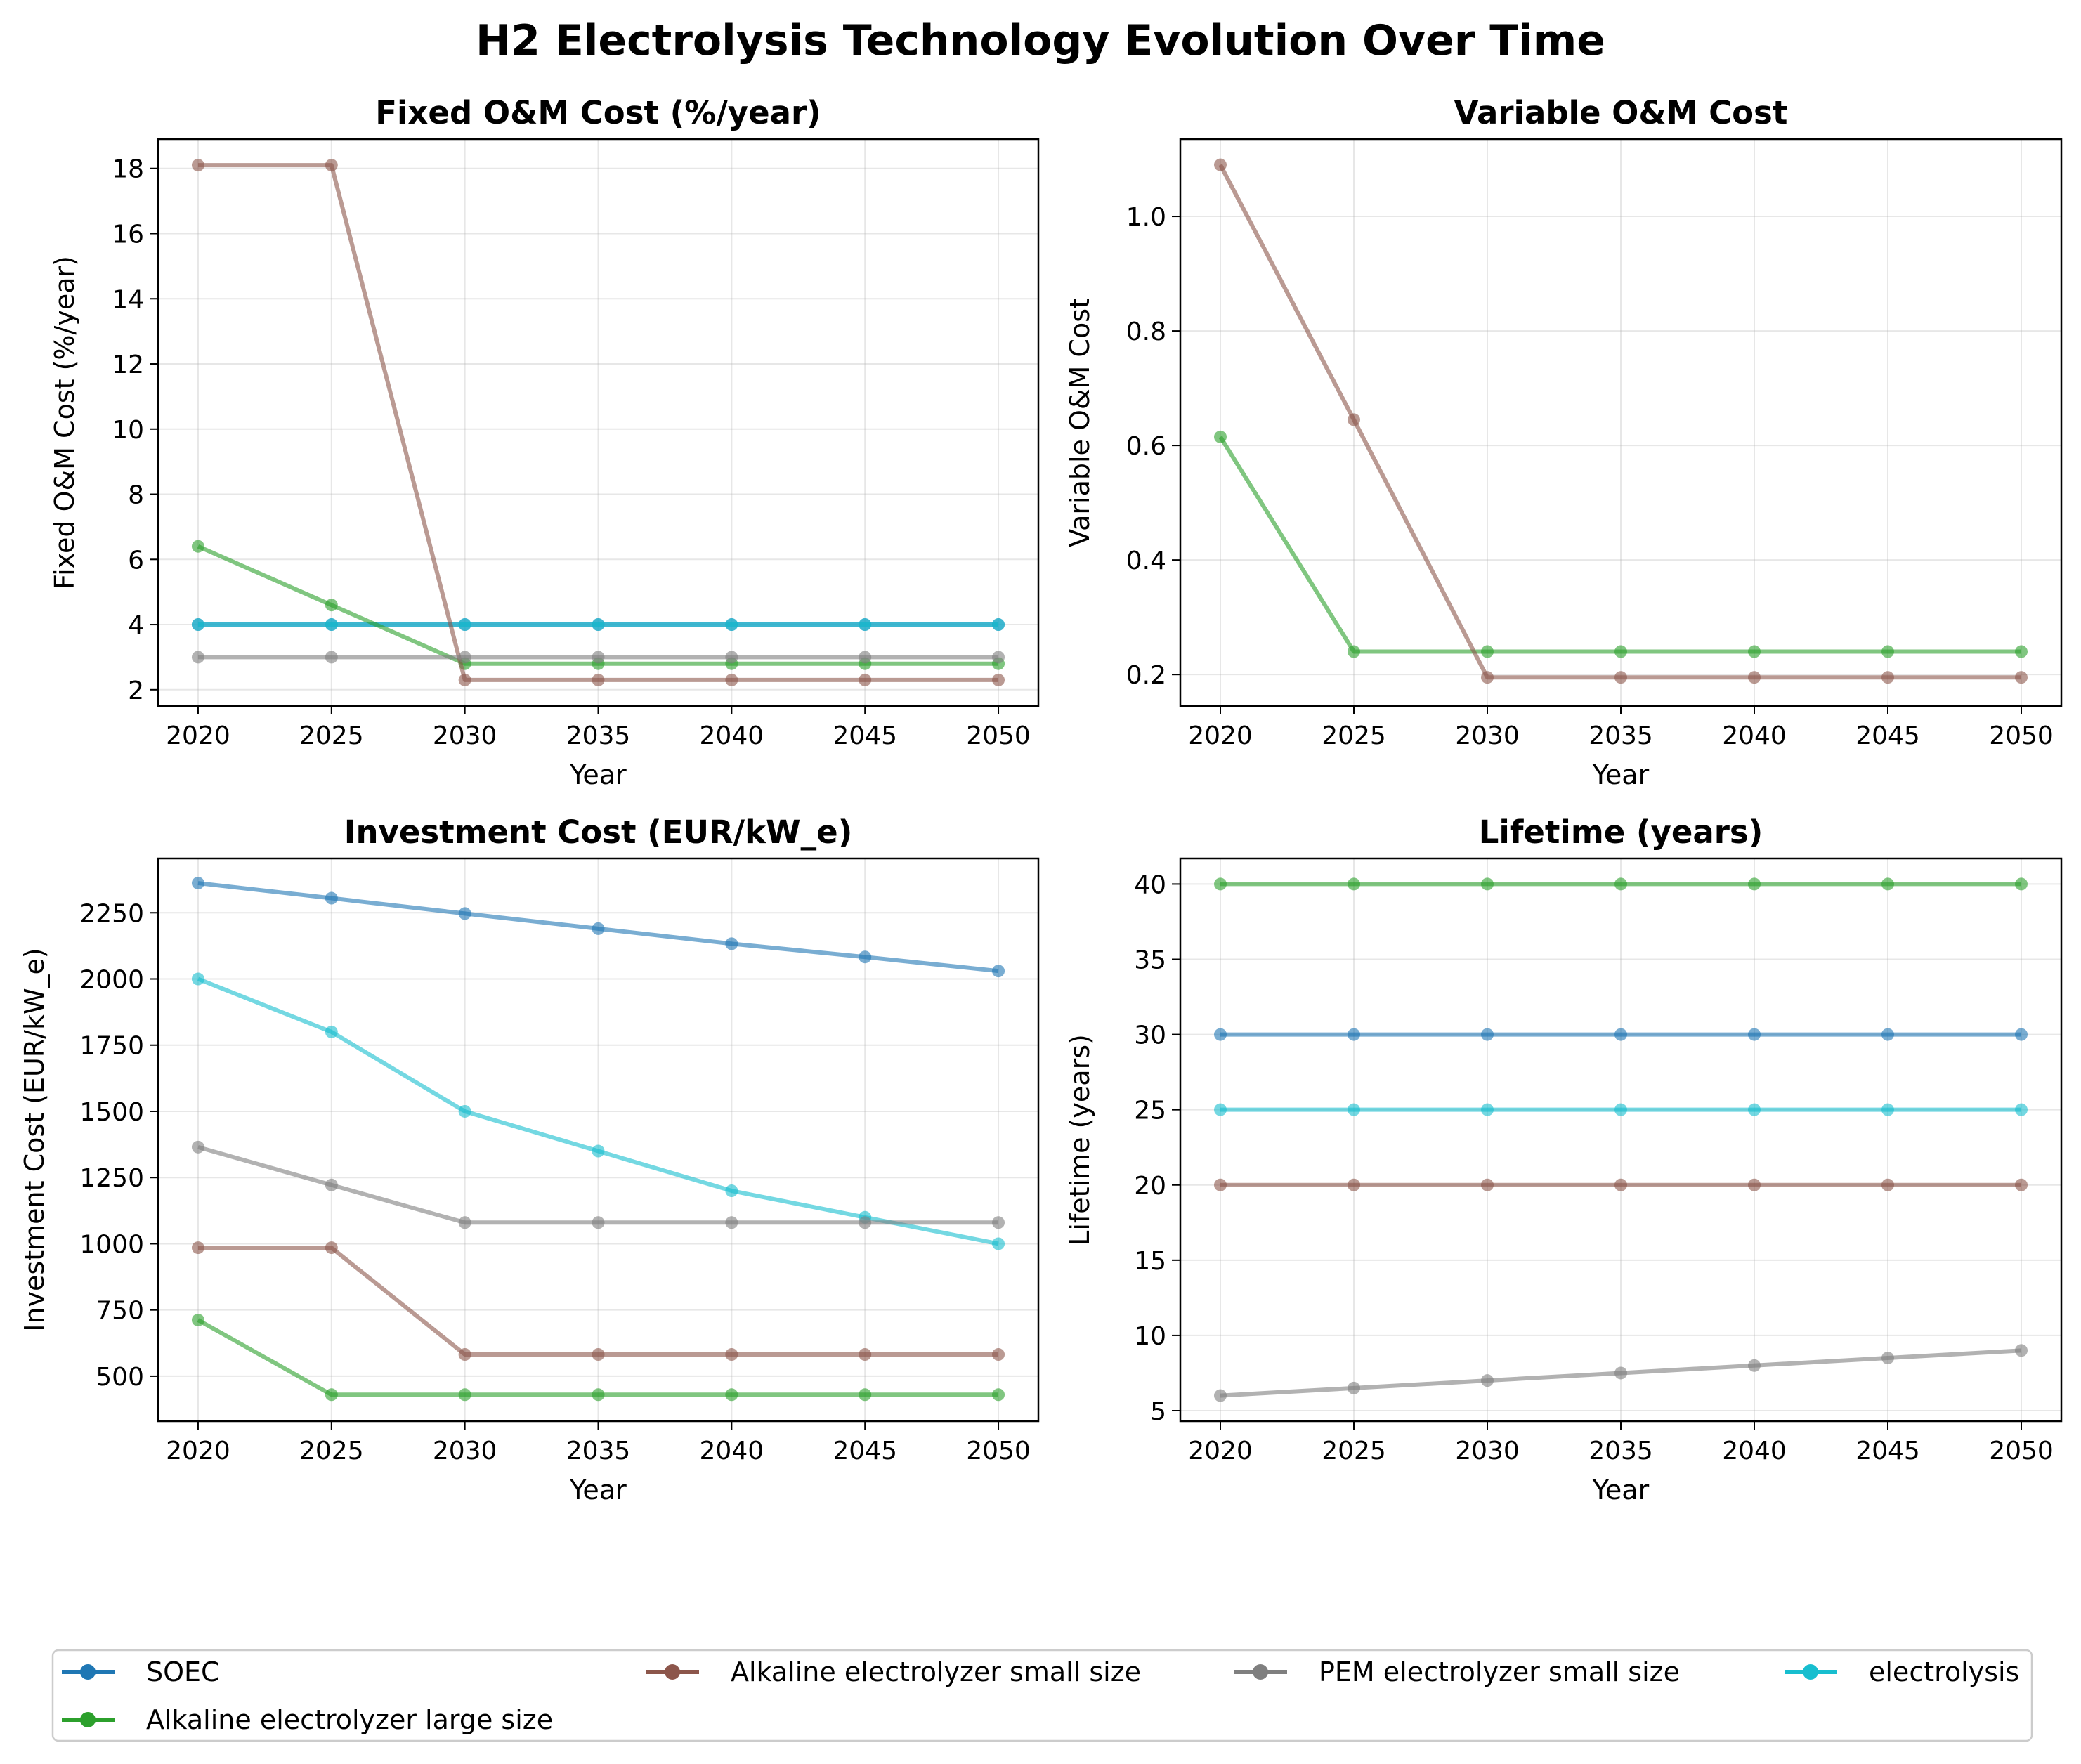 This screenshot has width=2081, height=1764. Describe the element at coordinates (128, 299) in the screenshot. I see `y-tick-label: 14` at that location.